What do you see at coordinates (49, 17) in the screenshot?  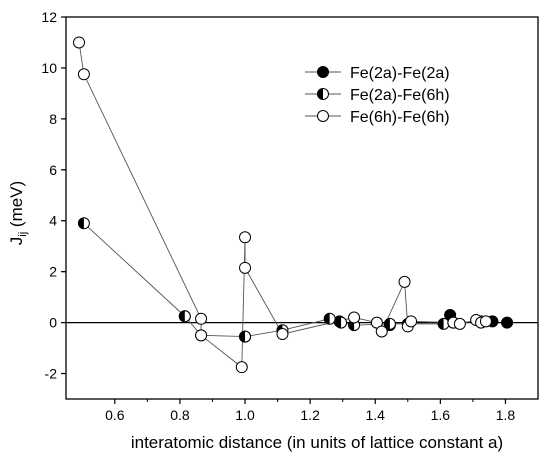 I see `y-tick-label: 12` at bounding box center [49, 17].